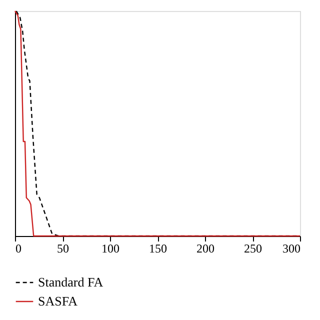 This screenshot has height=320, width=320. I want to click on x-tick-label: 300, so click(291, 249).